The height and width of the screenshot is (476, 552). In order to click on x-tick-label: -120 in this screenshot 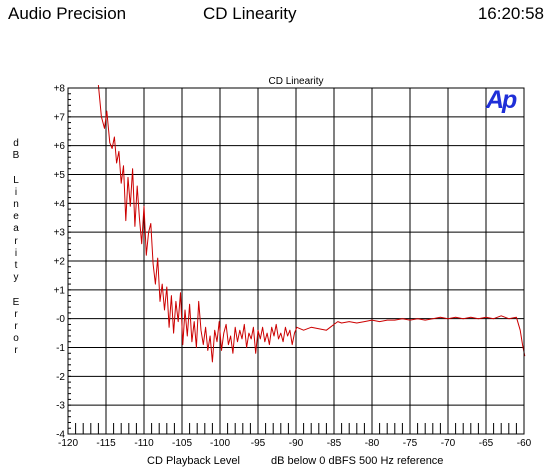, I will do `click(68, 443)`.